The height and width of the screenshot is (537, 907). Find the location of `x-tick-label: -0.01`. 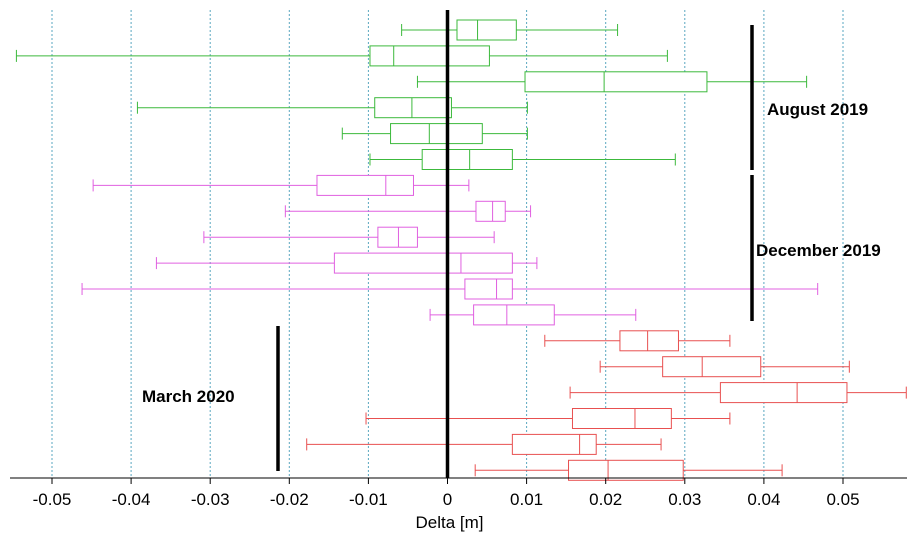

x-tick-label: -0.01 is located at coordinates (368, 499).